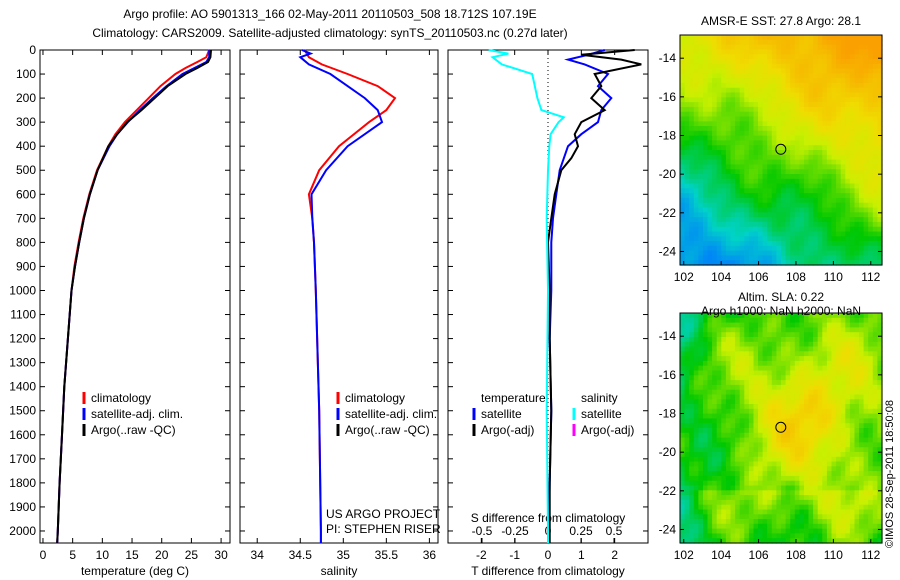 This screenshot has height=580, width=900. Describe the element at coordinates (870, 555) in the screenshot. I see `x-tick-label: 112` at that location.